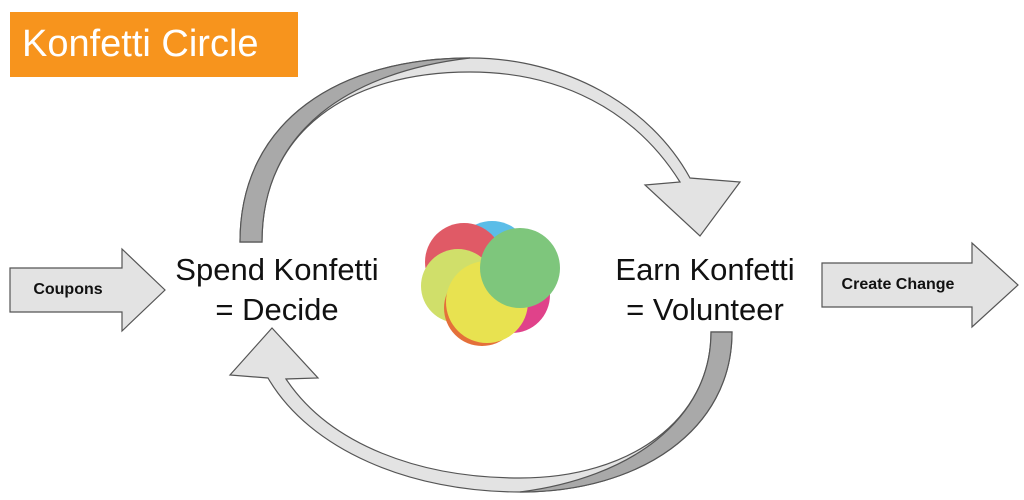 The height and width of the screenshot is (500, 1024). What do you see at coordinates (68, 289) in the screenshot?
I see `coupons-label: Coupons` at bounding box center [68, 289].